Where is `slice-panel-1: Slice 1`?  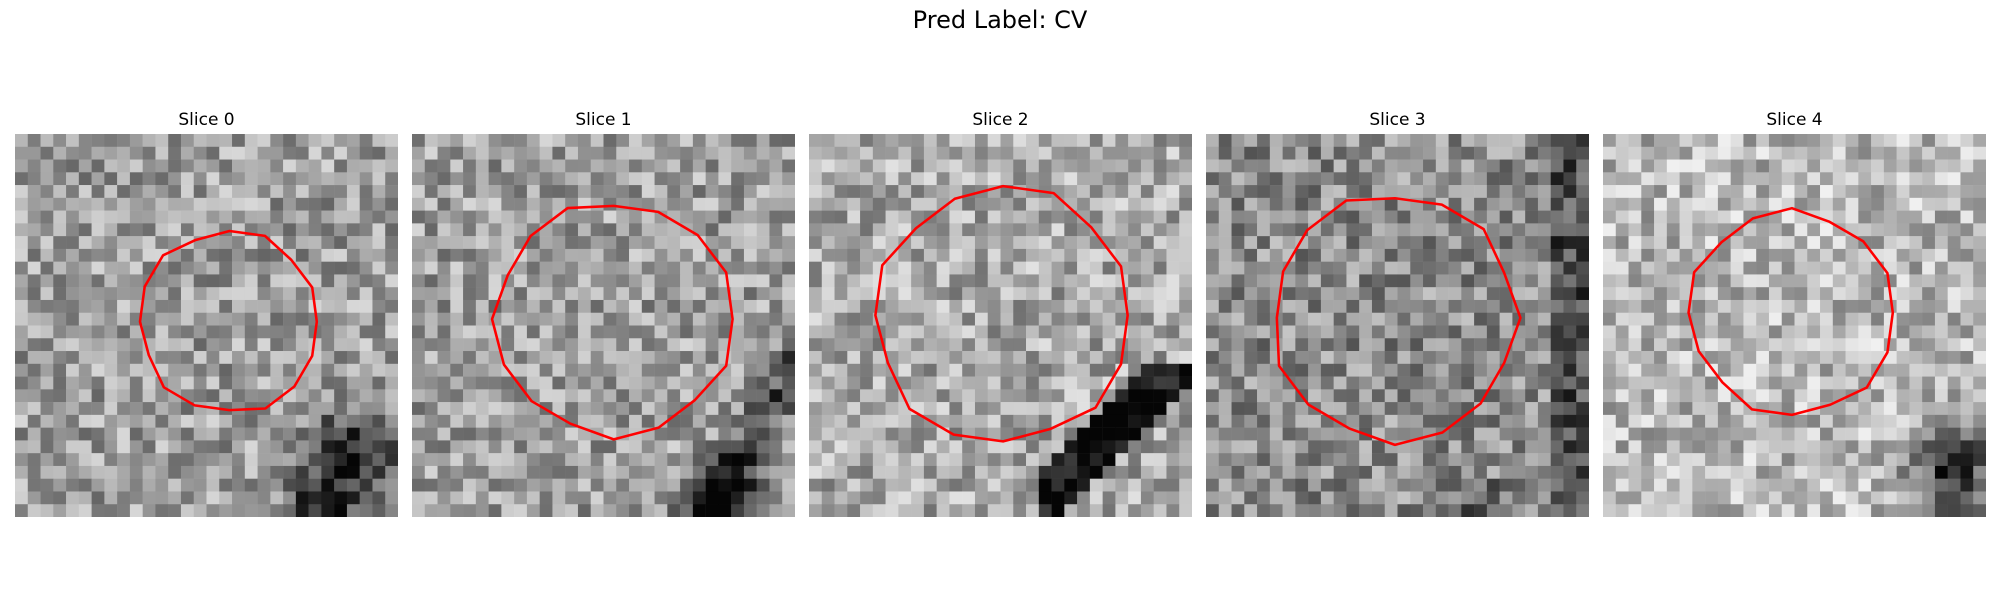 slice-panel-1: Slice 1 is located at coordinates (603, 312).